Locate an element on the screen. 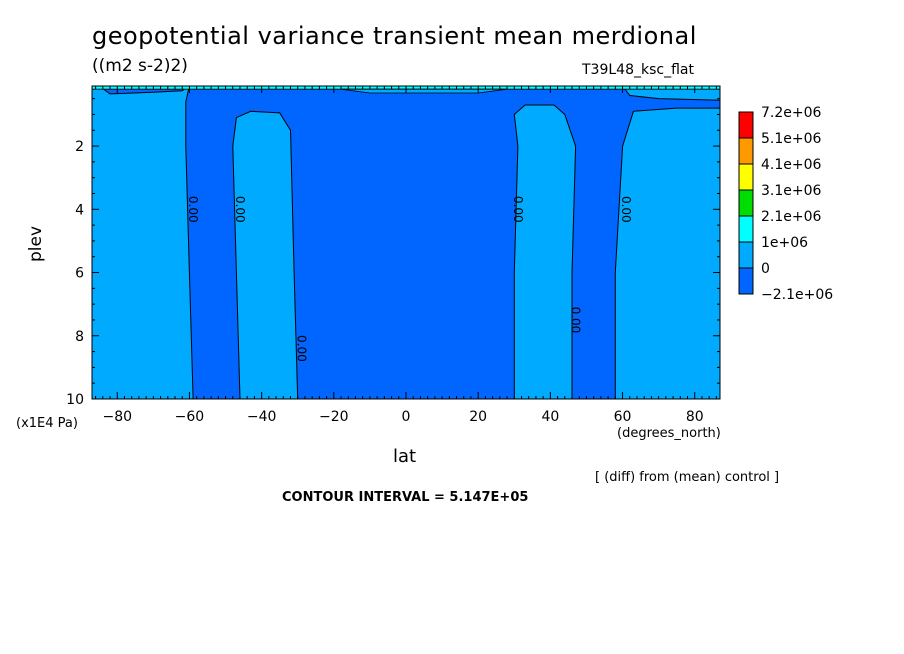 Image resolution: width=904 pixels, height=654 pixels. colorbar-label: 5.1e+06 is located at coordinates (791, 139).